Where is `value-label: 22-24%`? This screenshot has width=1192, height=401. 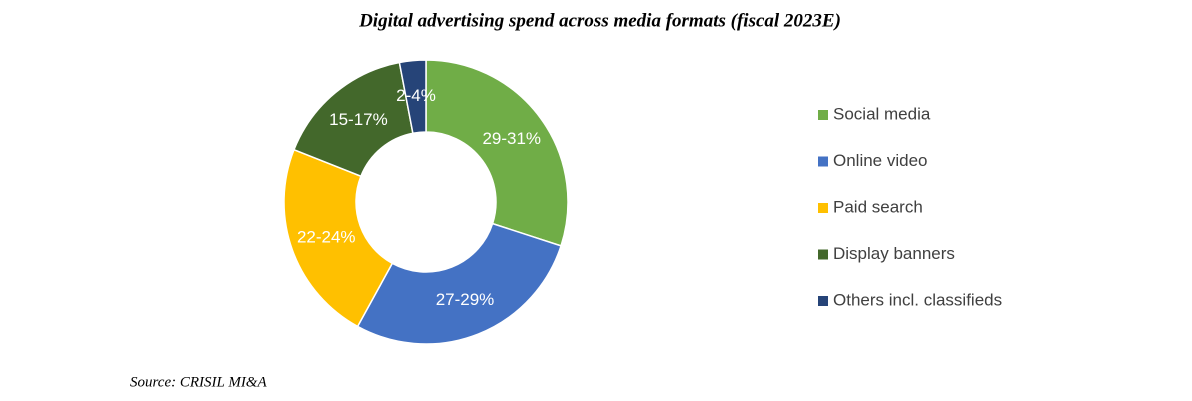
value-label: 22-24% is located at coordinates (326, 236).